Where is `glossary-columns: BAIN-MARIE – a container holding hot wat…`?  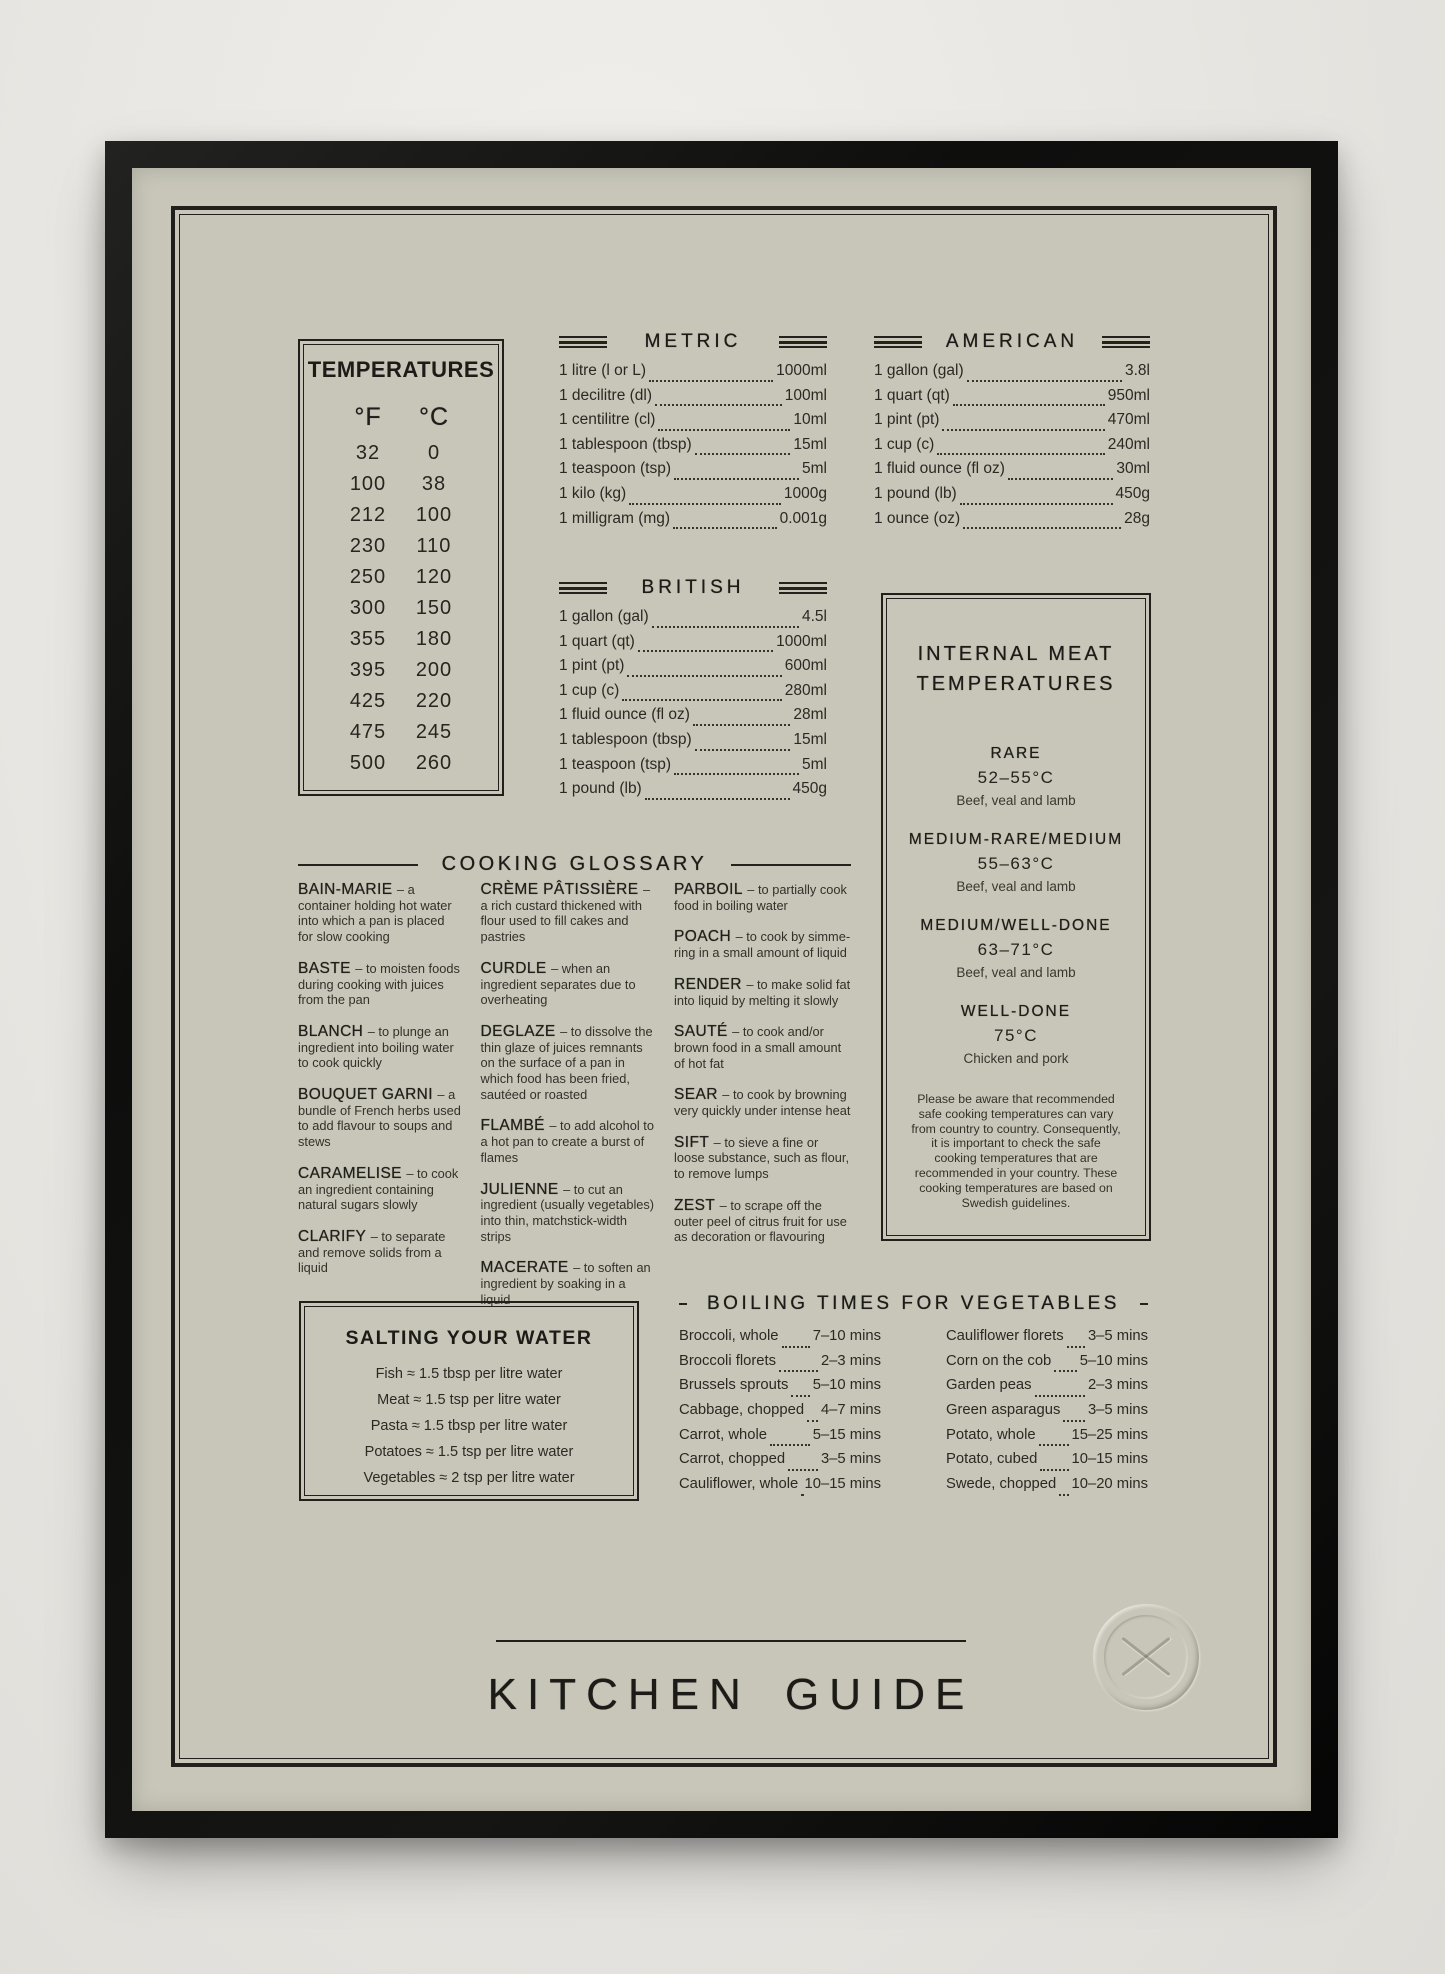 glossary-columns: BAIN-MARIE – a container holding hot wat… is located at coordinates (574, 1102).